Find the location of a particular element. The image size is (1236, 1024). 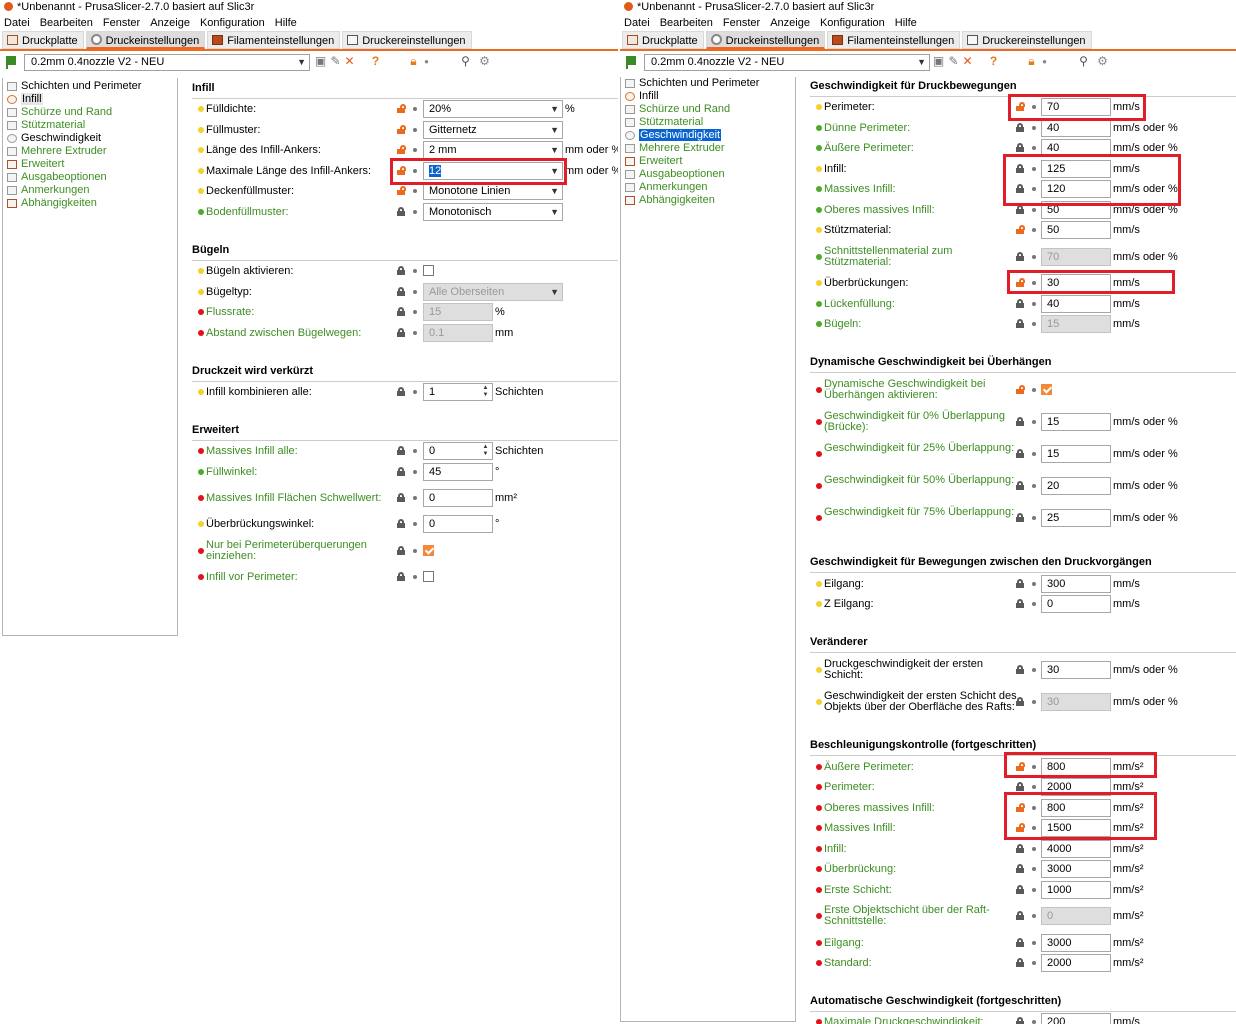

save-icon: ▣ is located at coordinates (320, 61).